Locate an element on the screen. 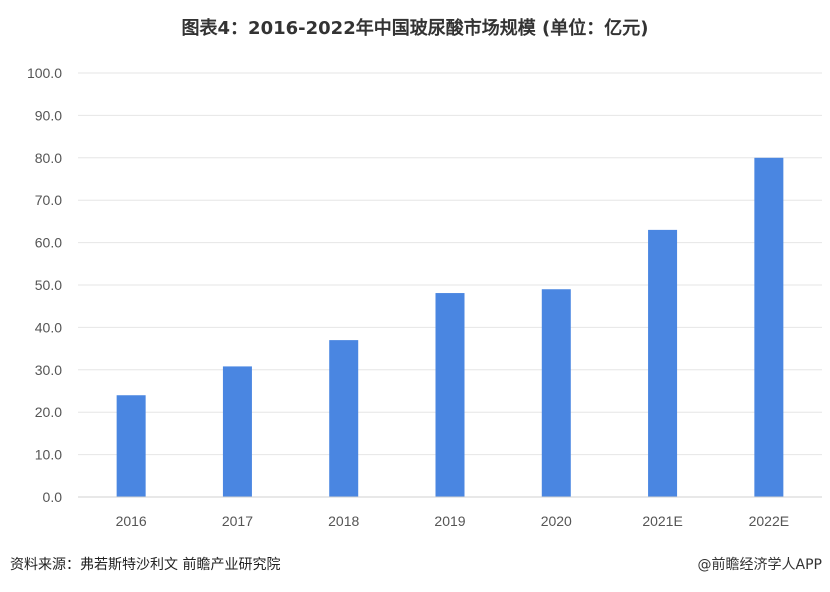 Image resolution: width=830 pixels, height=592 pixels. x-axis-ticks: 2016 2017 2018 2019 2020 2021E 2022E is located at coordinates (453, 521).